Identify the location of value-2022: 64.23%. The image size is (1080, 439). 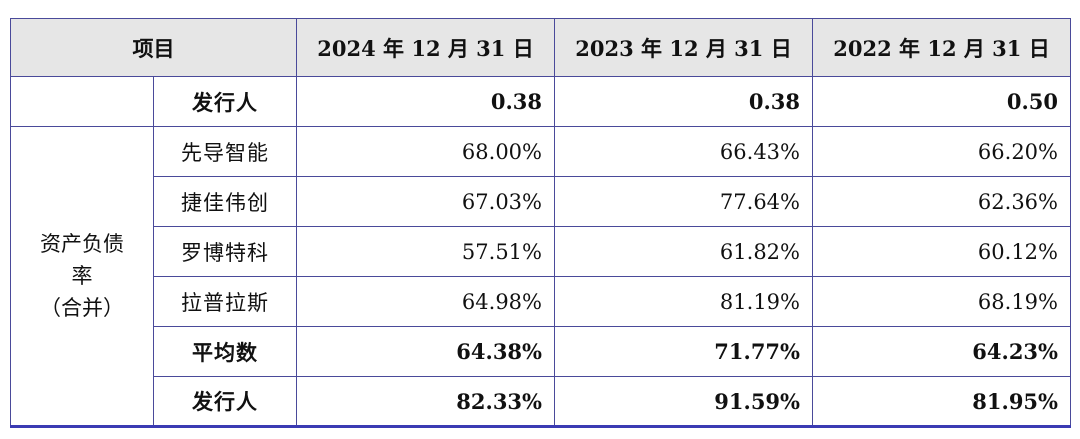
(941, 351).